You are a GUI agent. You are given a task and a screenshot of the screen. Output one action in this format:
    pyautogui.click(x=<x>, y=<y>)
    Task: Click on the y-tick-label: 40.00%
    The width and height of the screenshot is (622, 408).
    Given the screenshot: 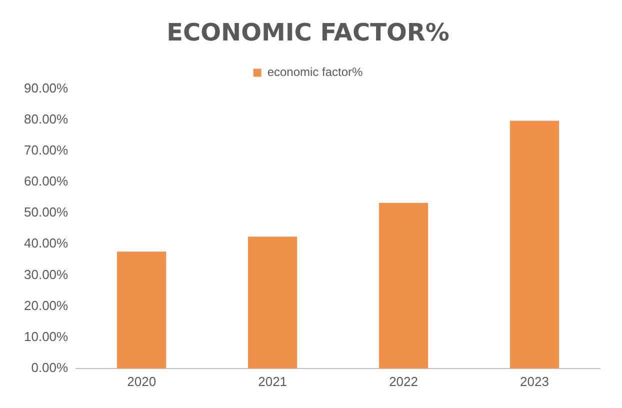 What is the action you would take?
    pyautogui.click(x=46, y=243)
    